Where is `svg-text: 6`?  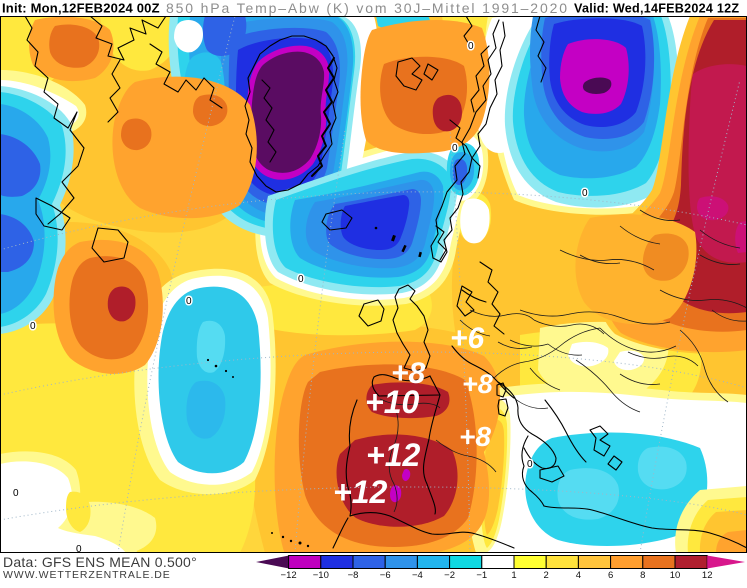 svg-text: 6 is located at coordinates (610, 575).